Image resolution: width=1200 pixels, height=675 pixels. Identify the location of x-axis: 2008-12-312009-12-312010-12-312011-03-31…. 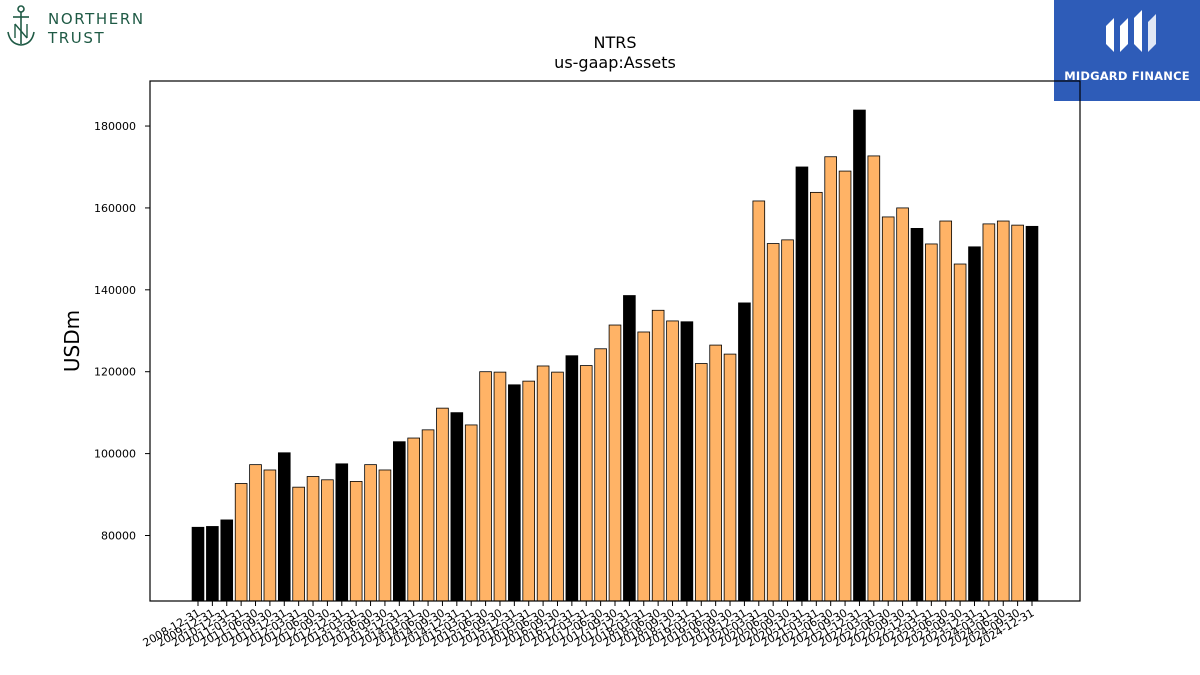
(589, 625).